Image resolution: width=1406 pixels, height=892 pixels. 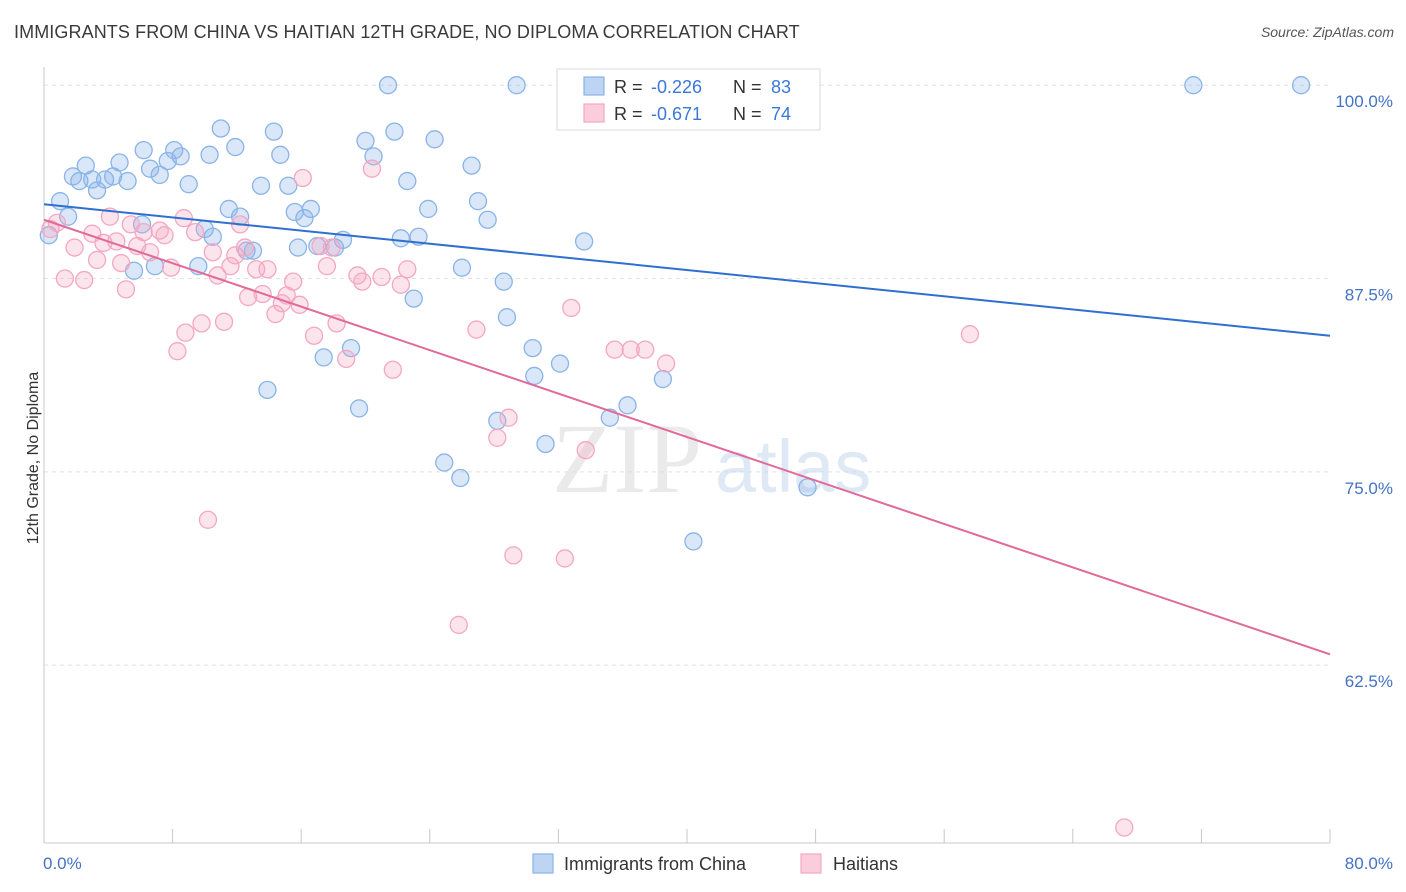 I want to click on legend-n-value-haitians: 74, so click(x=781, y=114).